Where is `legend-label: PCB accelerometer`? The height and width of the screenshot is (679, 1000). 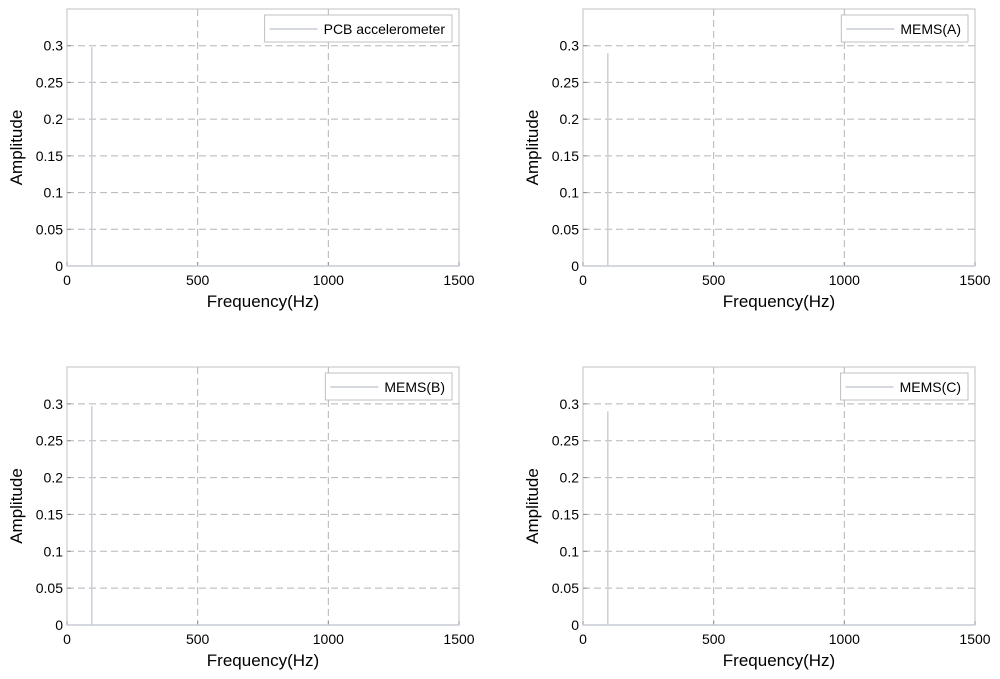
legend-label: PCB accelerometer is located at coordinates (385, 29).